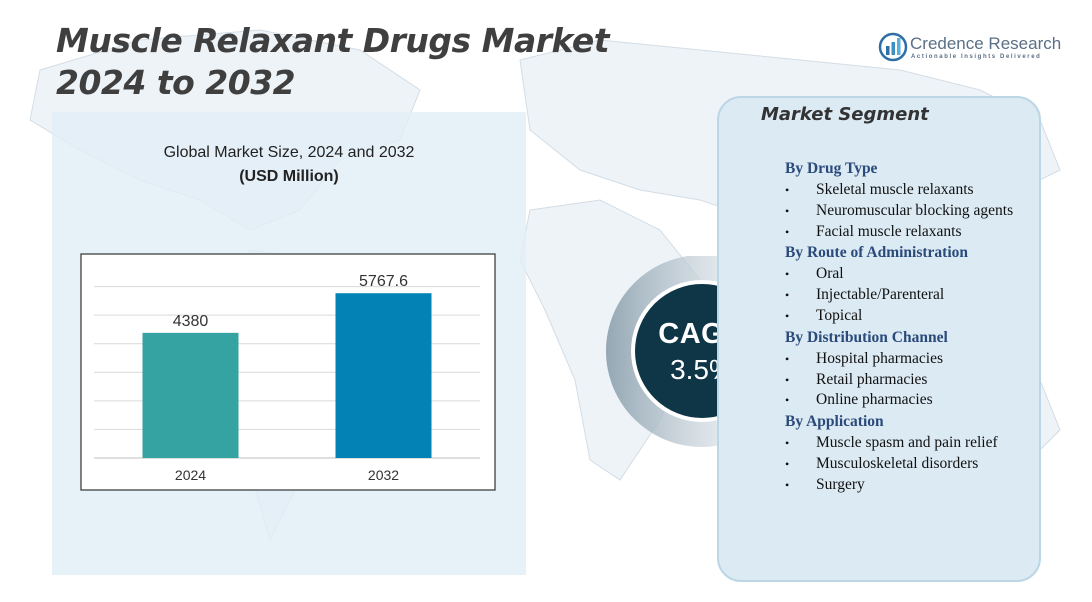  Describe the element at coordinates (383, 375) in the screenshot. I see `bar-2032` at that location.